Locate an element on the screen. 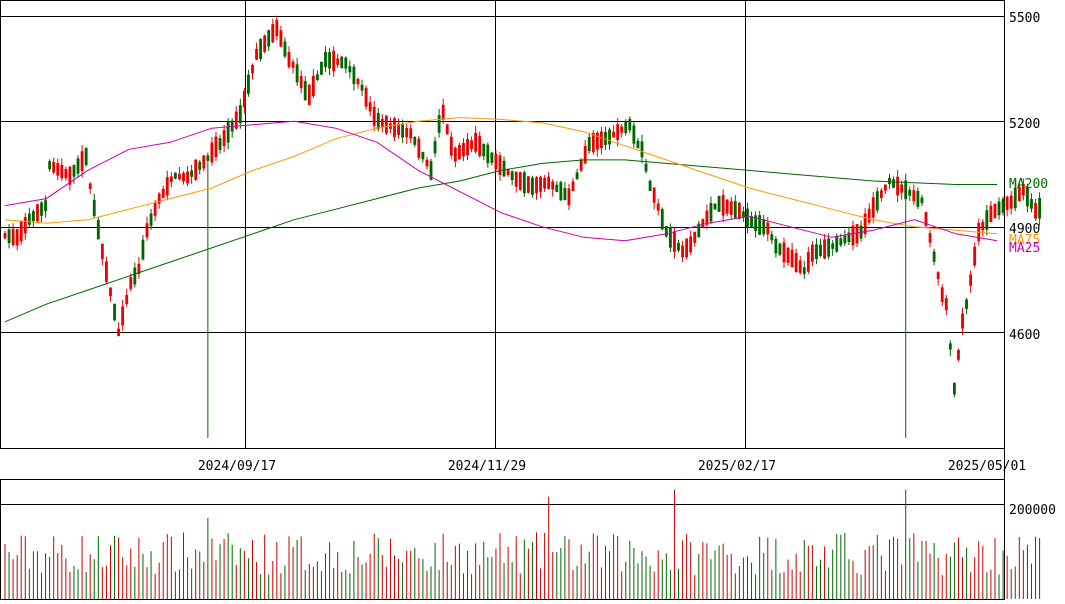 The height and width of the screenshot is (604, 1065). price-tick-4900: 4900 is located at coordinates (1024, 229).